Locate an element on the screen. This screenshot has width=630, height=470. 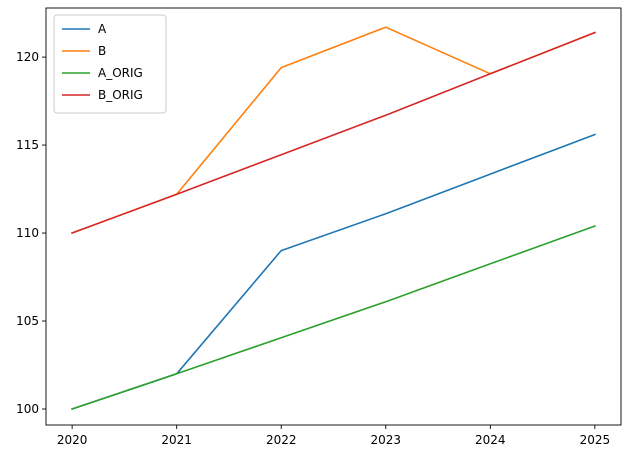
y-tick-label: 120 is located at coordinates (27, 57).